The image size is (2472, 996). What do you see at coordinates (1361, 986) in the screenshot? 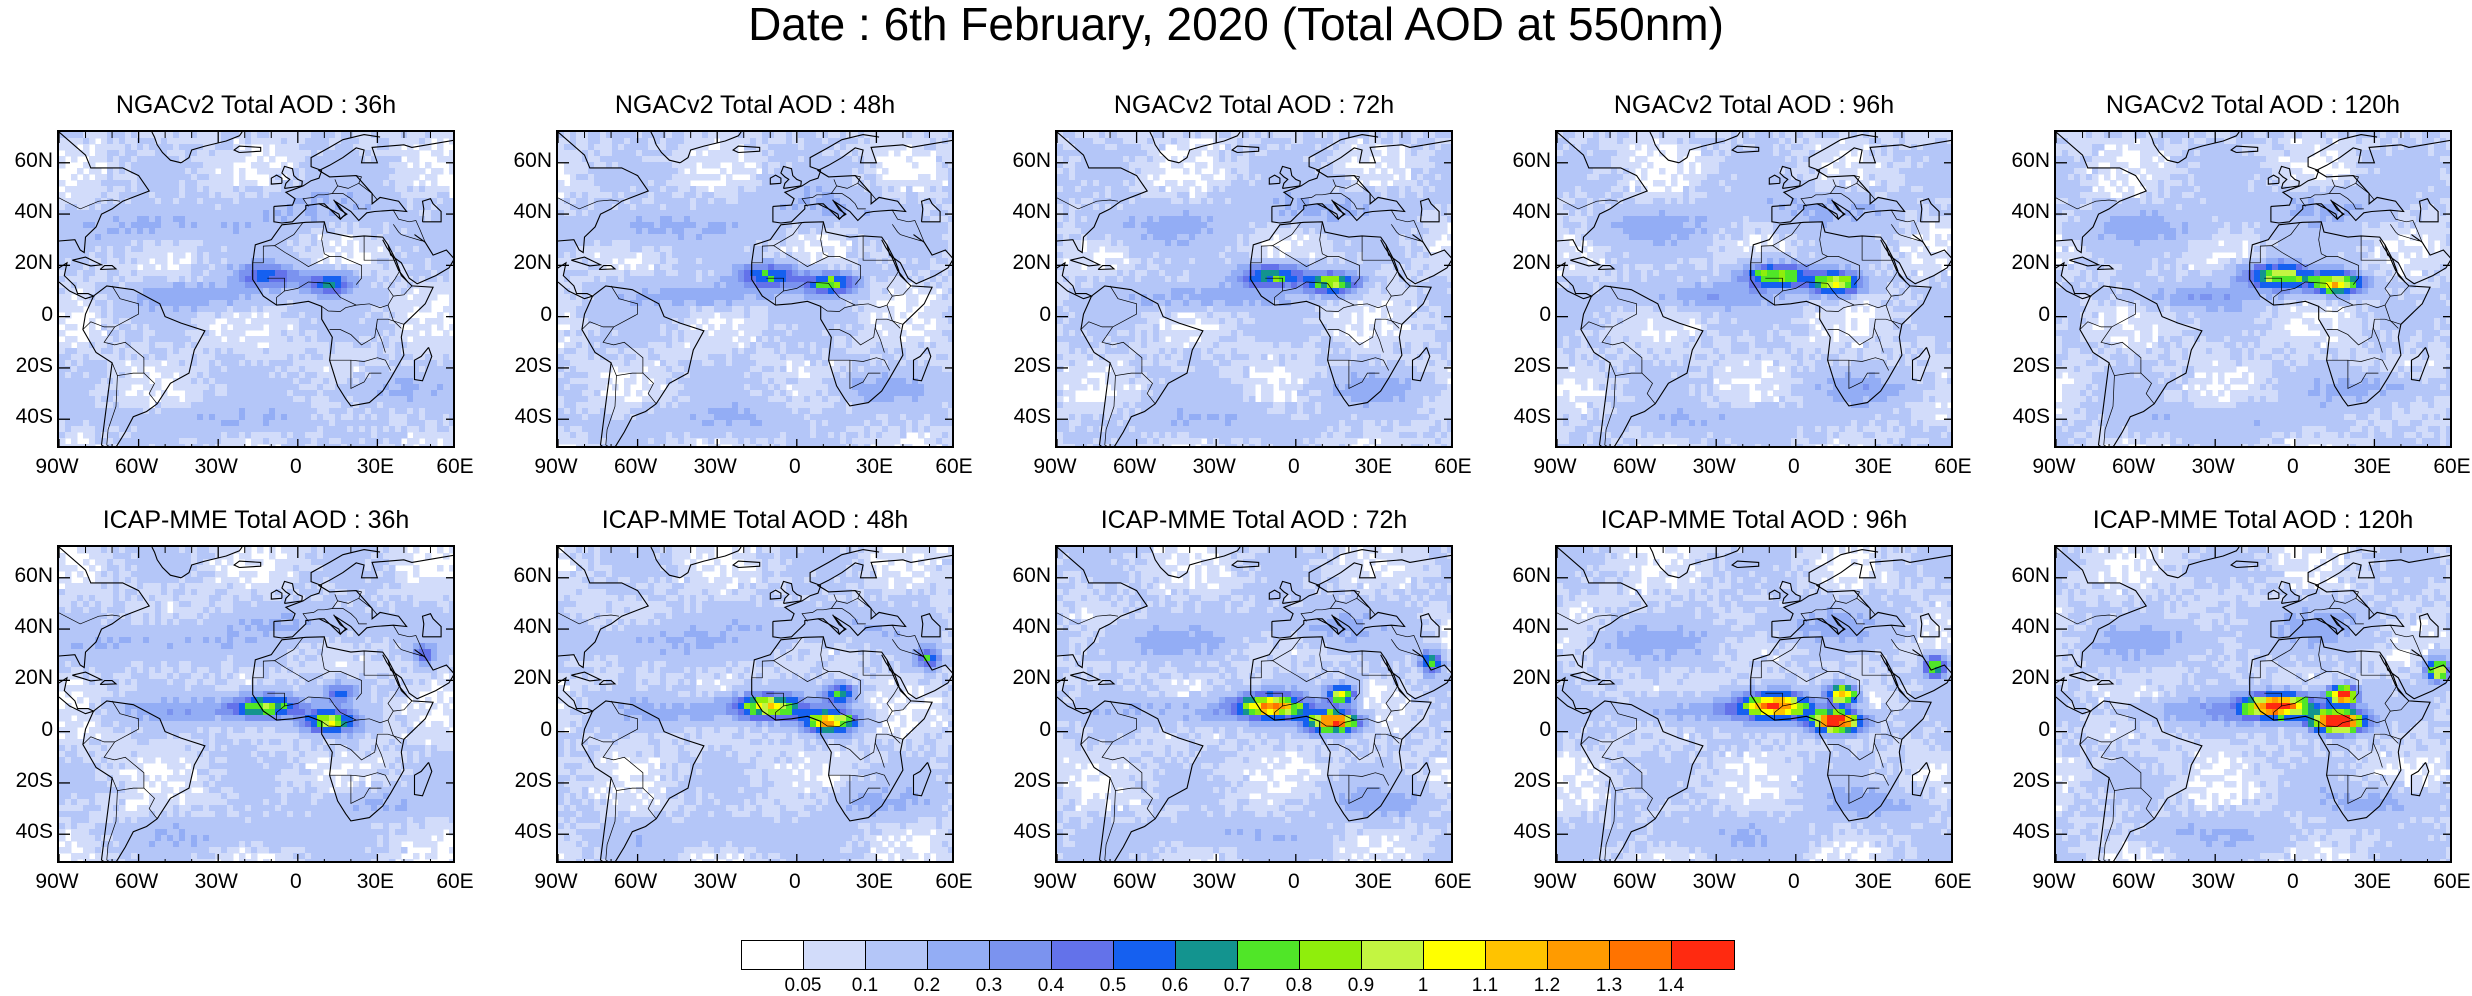
I see `colorbar-label: 0.9` at bounding box center [1361, 986].